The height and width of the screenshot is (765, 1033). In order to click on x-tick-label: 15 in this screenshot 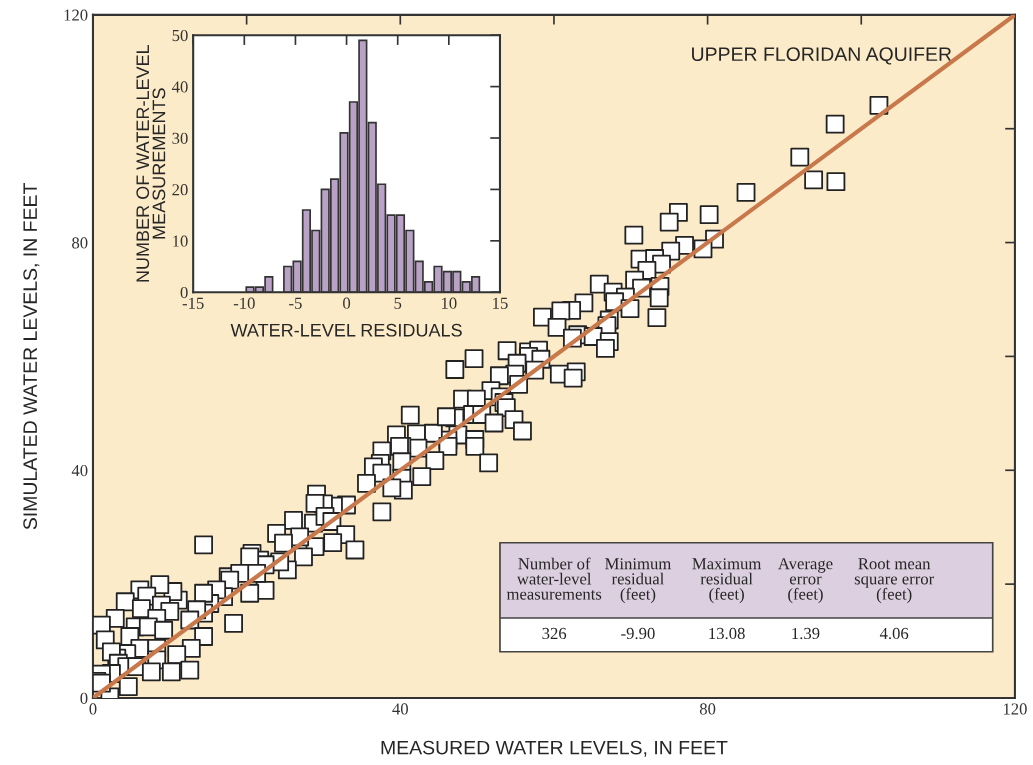, I will do `click(500, 303)`.